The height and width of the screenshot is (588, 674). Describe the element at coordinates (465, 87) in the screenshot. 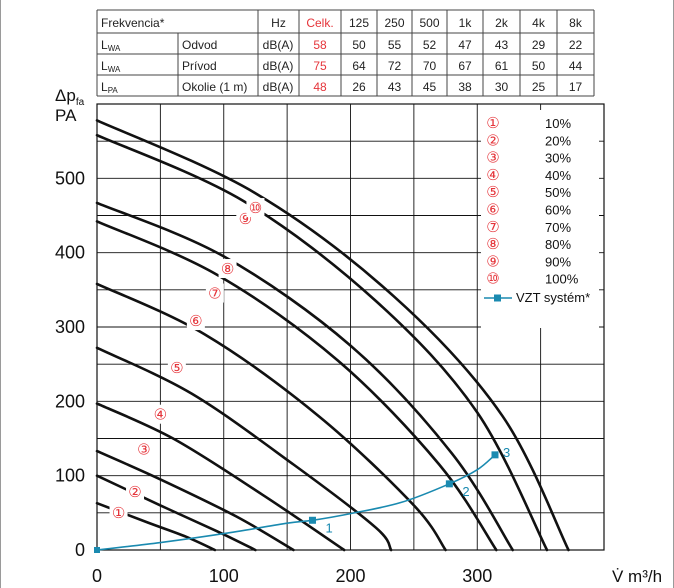

I see `table-cell: 38` at that location.